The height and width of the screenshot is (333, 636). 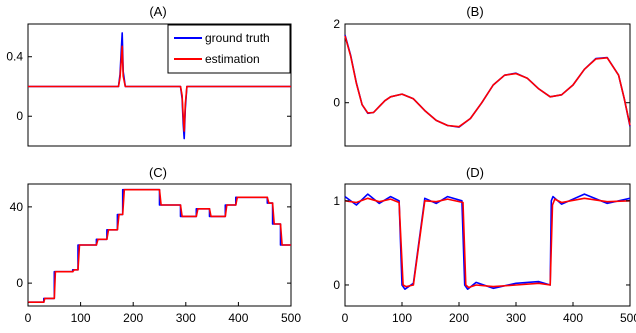 I want to click on panel-b-ytick-label: 0, so click(x=336, y=103).